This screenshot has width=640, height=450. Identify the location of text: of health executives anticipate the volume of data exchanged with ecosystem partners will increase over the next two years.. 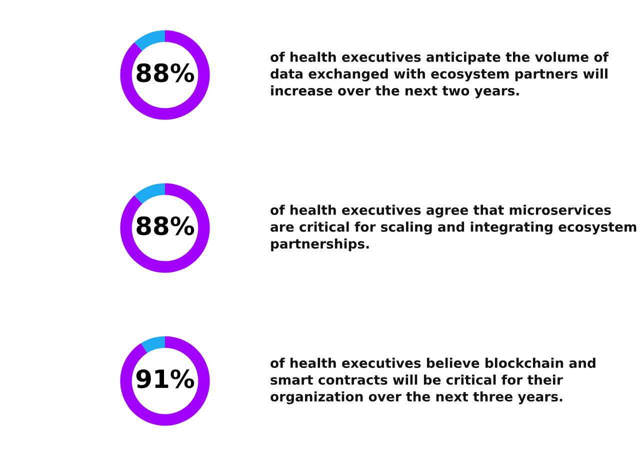
(439, 75).